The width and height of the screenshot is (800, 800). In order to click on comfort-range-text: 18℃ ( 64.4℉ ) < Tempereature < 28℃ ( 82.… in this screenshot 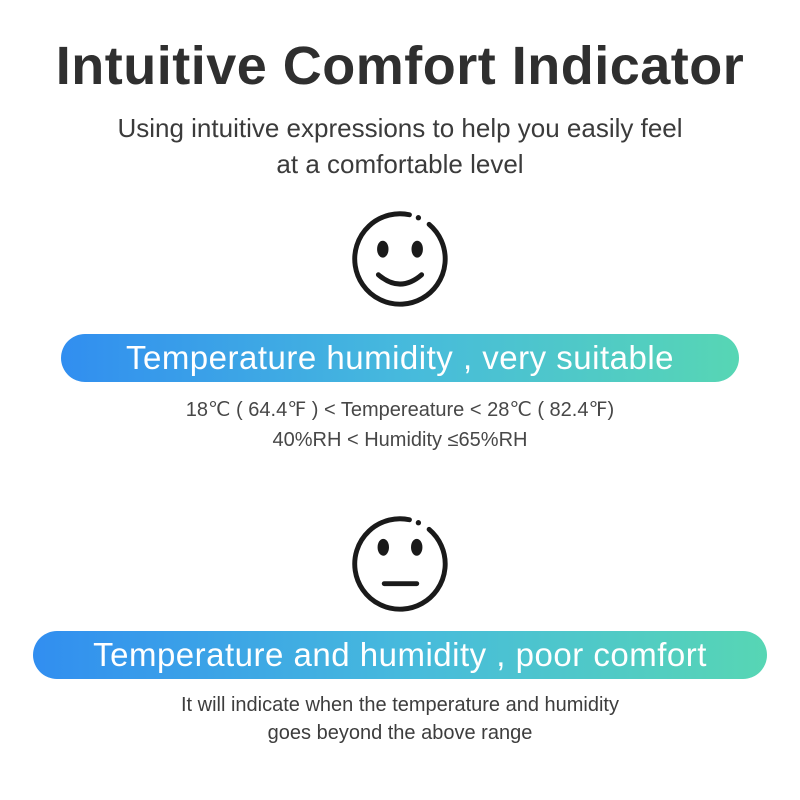, I will do `click(400, 425)`.